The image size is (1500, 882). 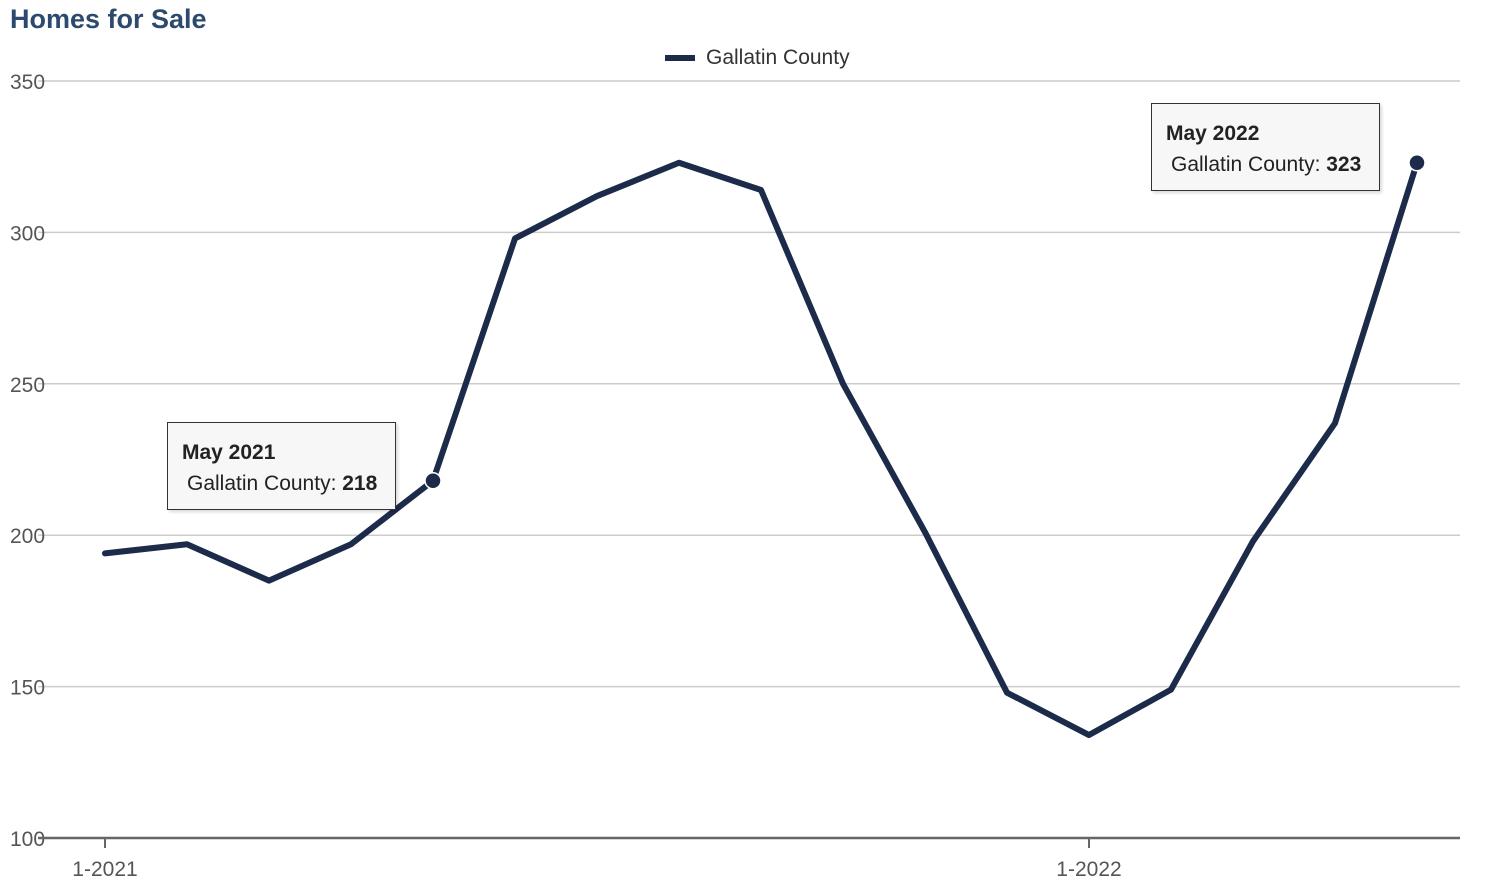 I want to click on chart-title: Homes for Sale, so click(x=108, y=19).